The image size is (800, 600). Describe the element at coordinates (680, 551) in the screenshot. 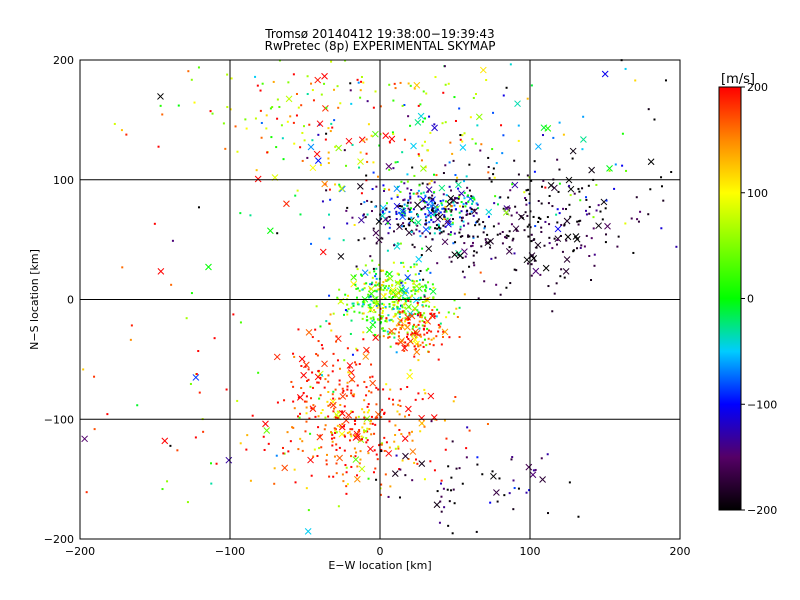

I see `x-tick-label: 200` at that location.